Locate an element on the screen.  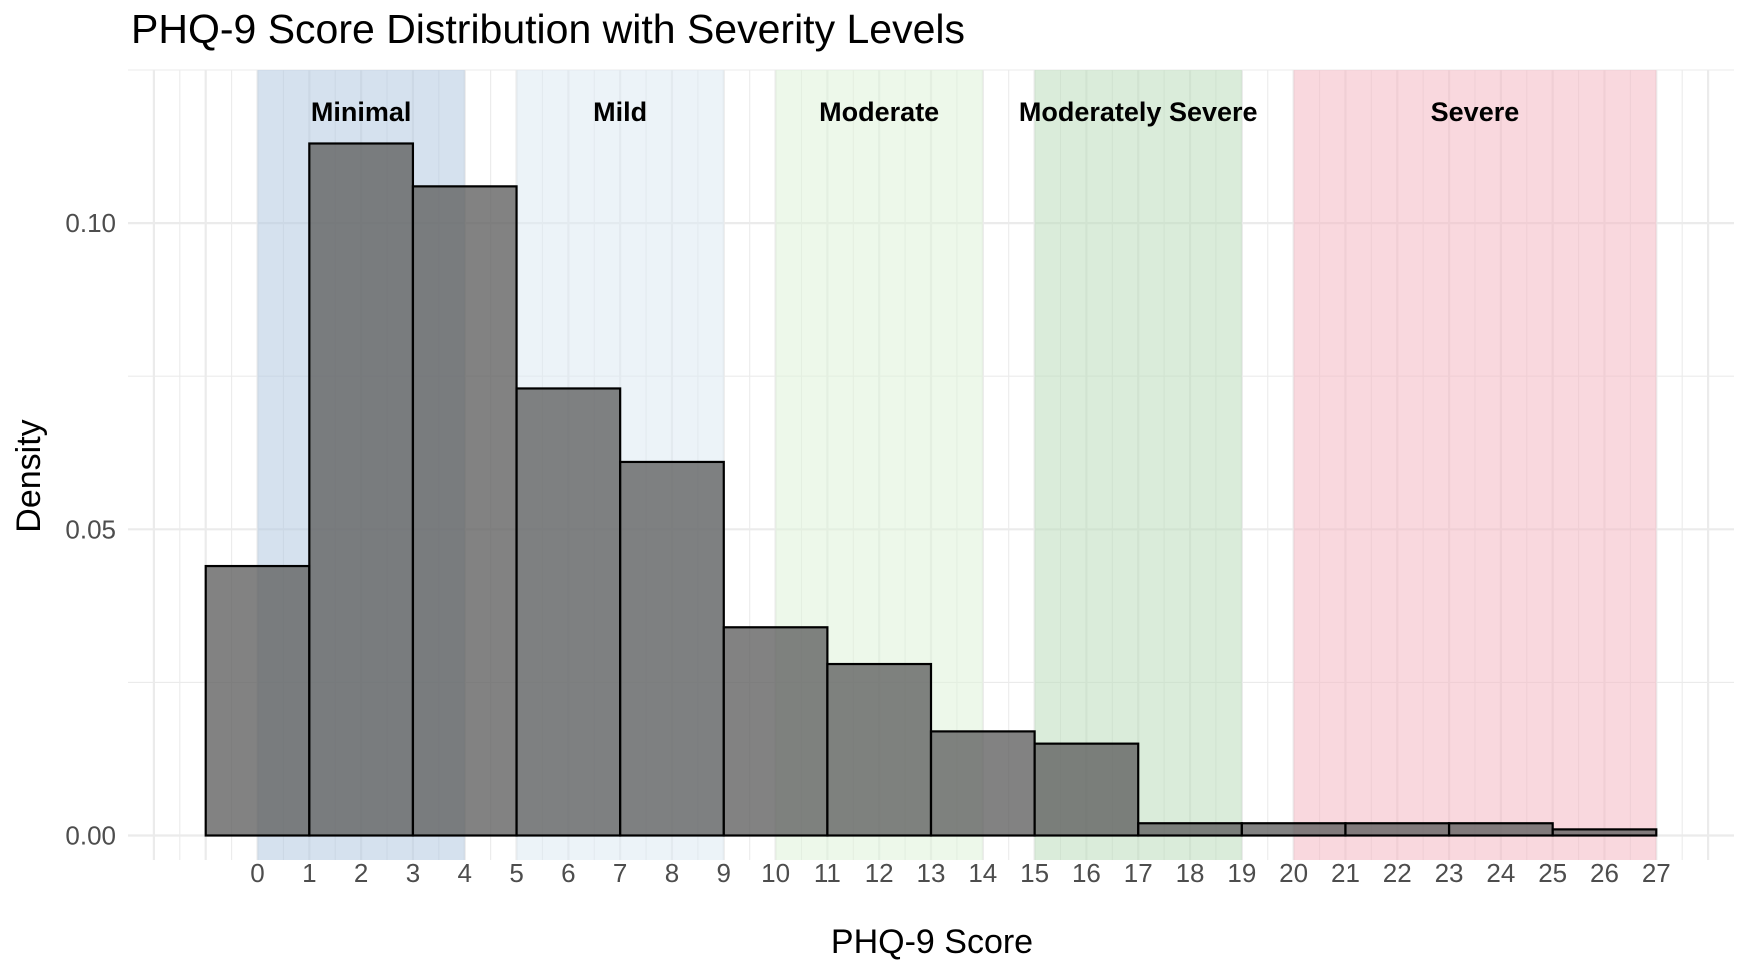
x-tick-label: 0 is located at coordinates (257, 873).